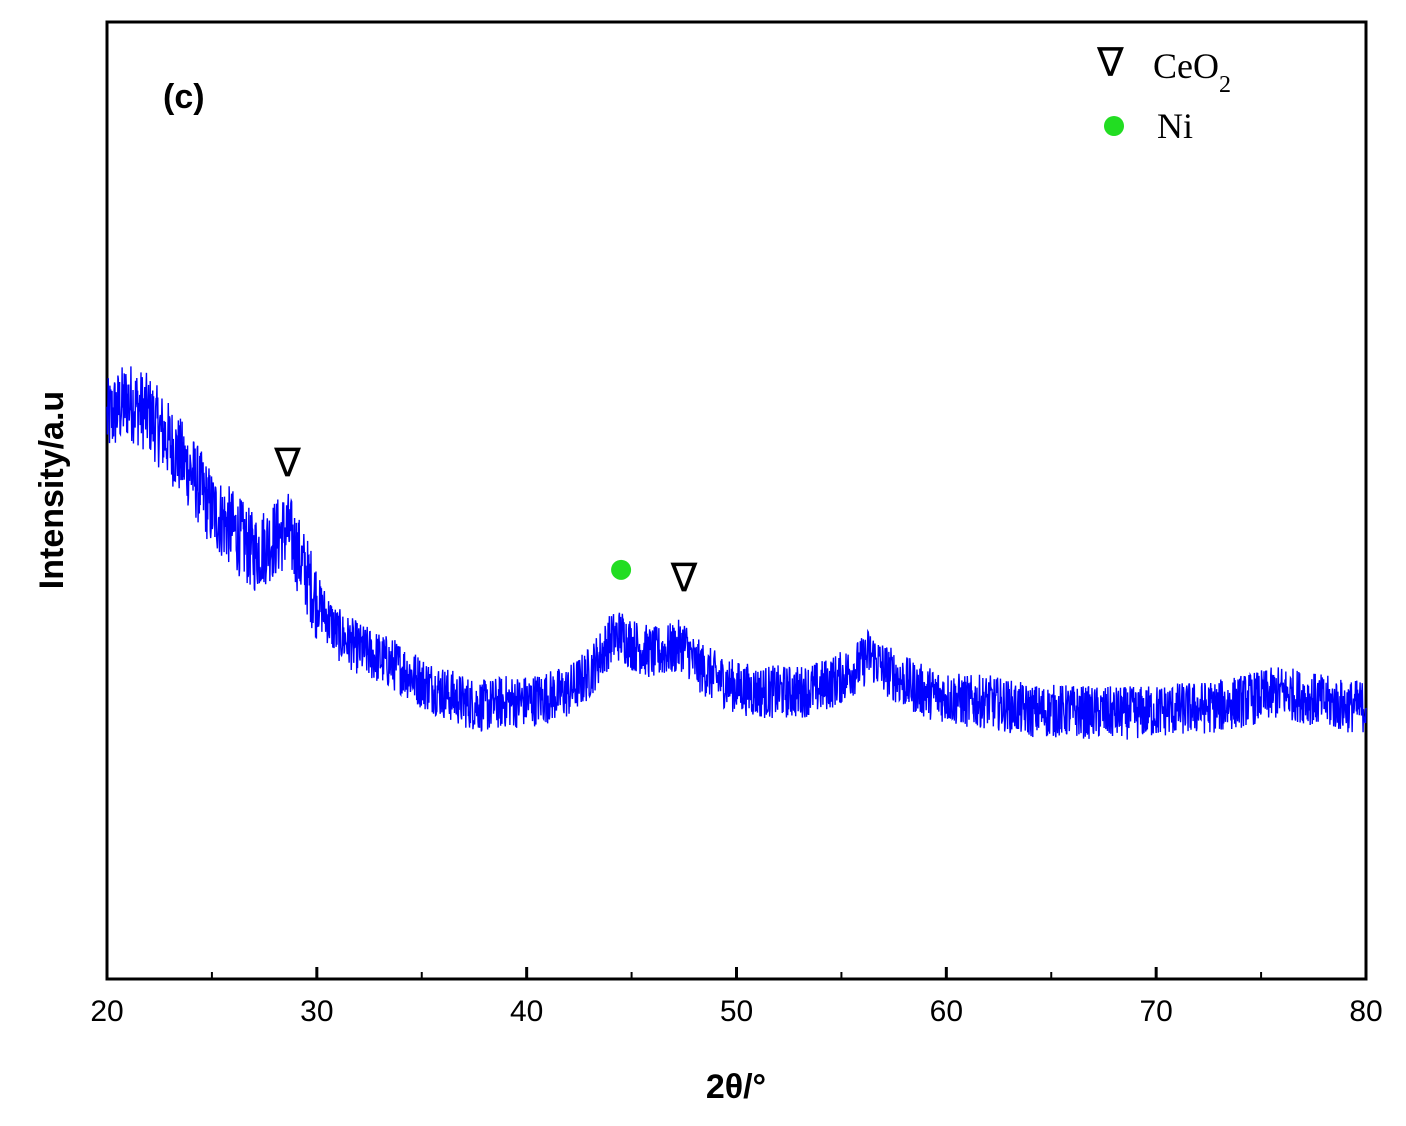 The width and height of the screenshot is (1406, 1126). I want to click on ni-peak-marker, so click(621, 569).